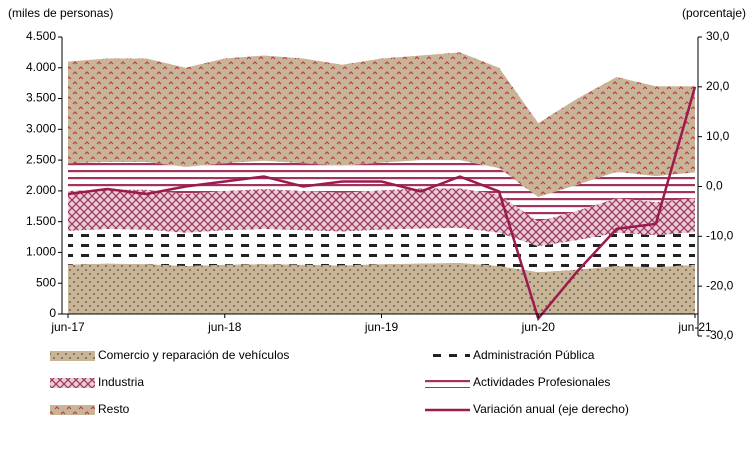 This screenshot has height=450, width=754. What do you see at coordinates (718, 136) in the screenshot?
I see `y2-tick-label: 10,0` at bounding box center [718, 136].